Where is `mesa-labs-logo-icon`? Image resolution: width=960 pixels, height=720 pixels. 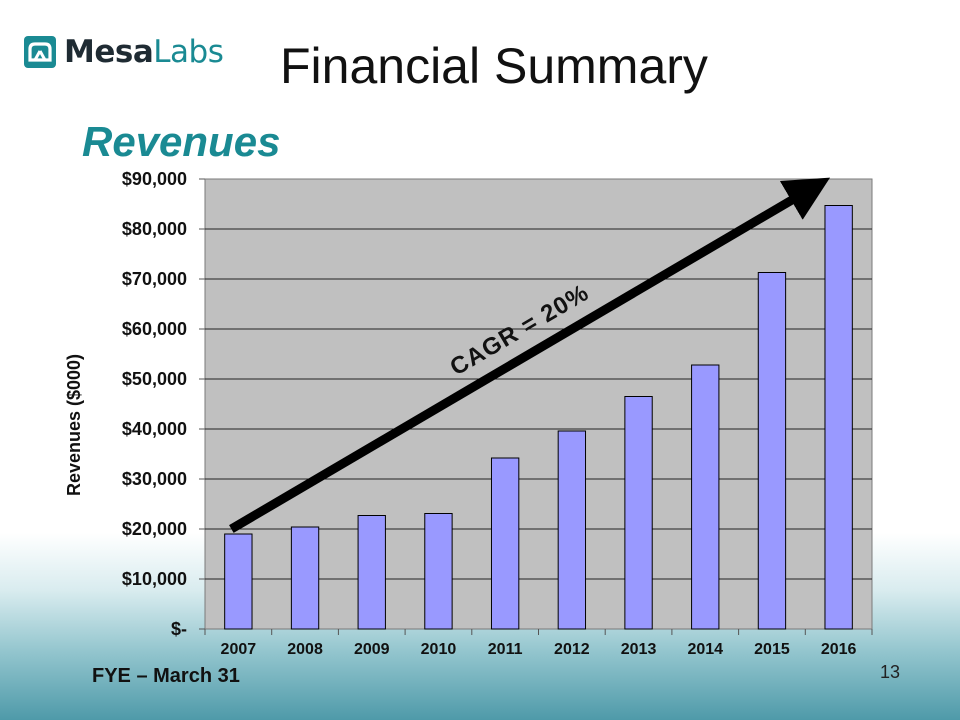 mesa-labs-logo-icon is located at coordinates (40, 52).